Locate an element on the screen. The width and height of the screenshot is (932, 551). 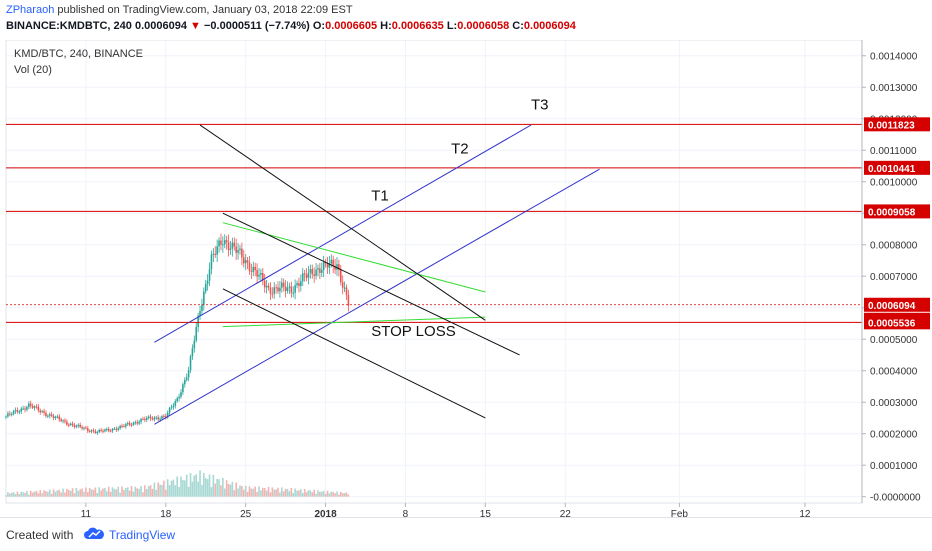
time-axis: 11 18 25 2018 8 15 22 Feb 12 is located at coordinates (446, 510).